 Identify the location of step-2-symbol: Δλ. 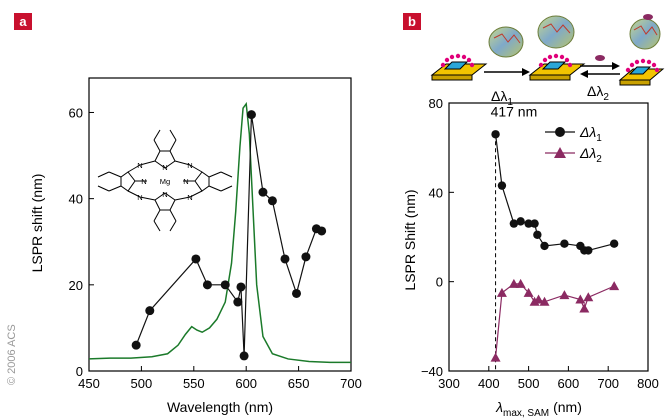
(595, 91).